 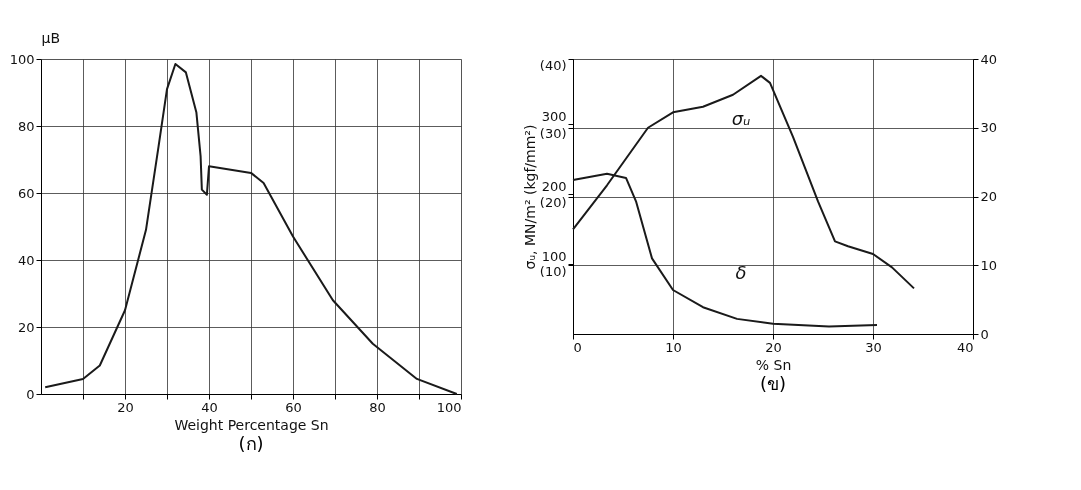 What do you see at coordinates (773, 383) in the screenshot?
I see `text: (ข)` at bounding box center [773, 383].